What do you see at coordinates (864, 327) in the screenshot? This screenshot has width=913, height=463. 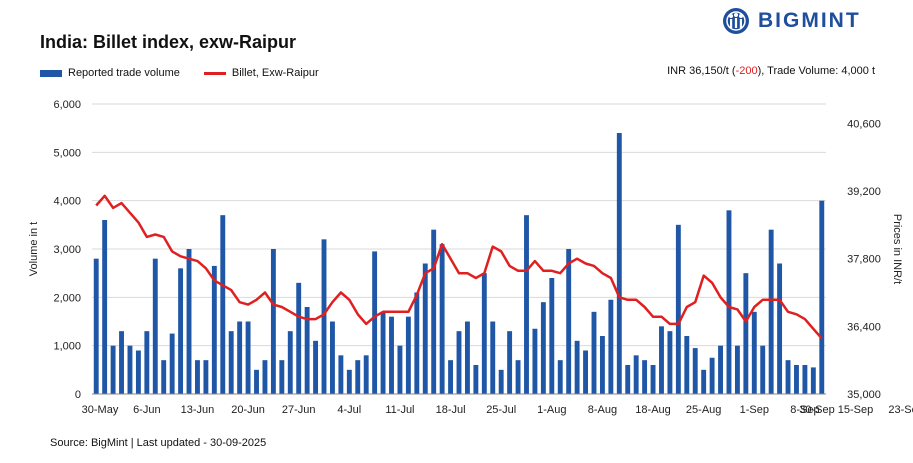 I see `y2-tick-label: 36,400` at bounding box center [864, 327].